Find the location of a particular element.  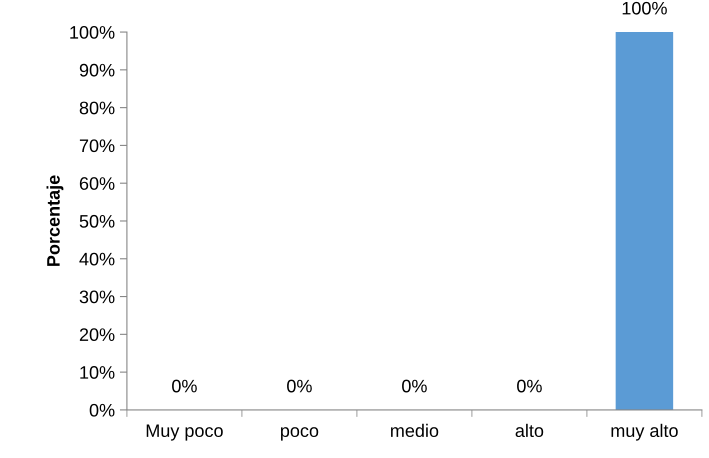

x-tick-label: medio is located at coordinates (414, 431).